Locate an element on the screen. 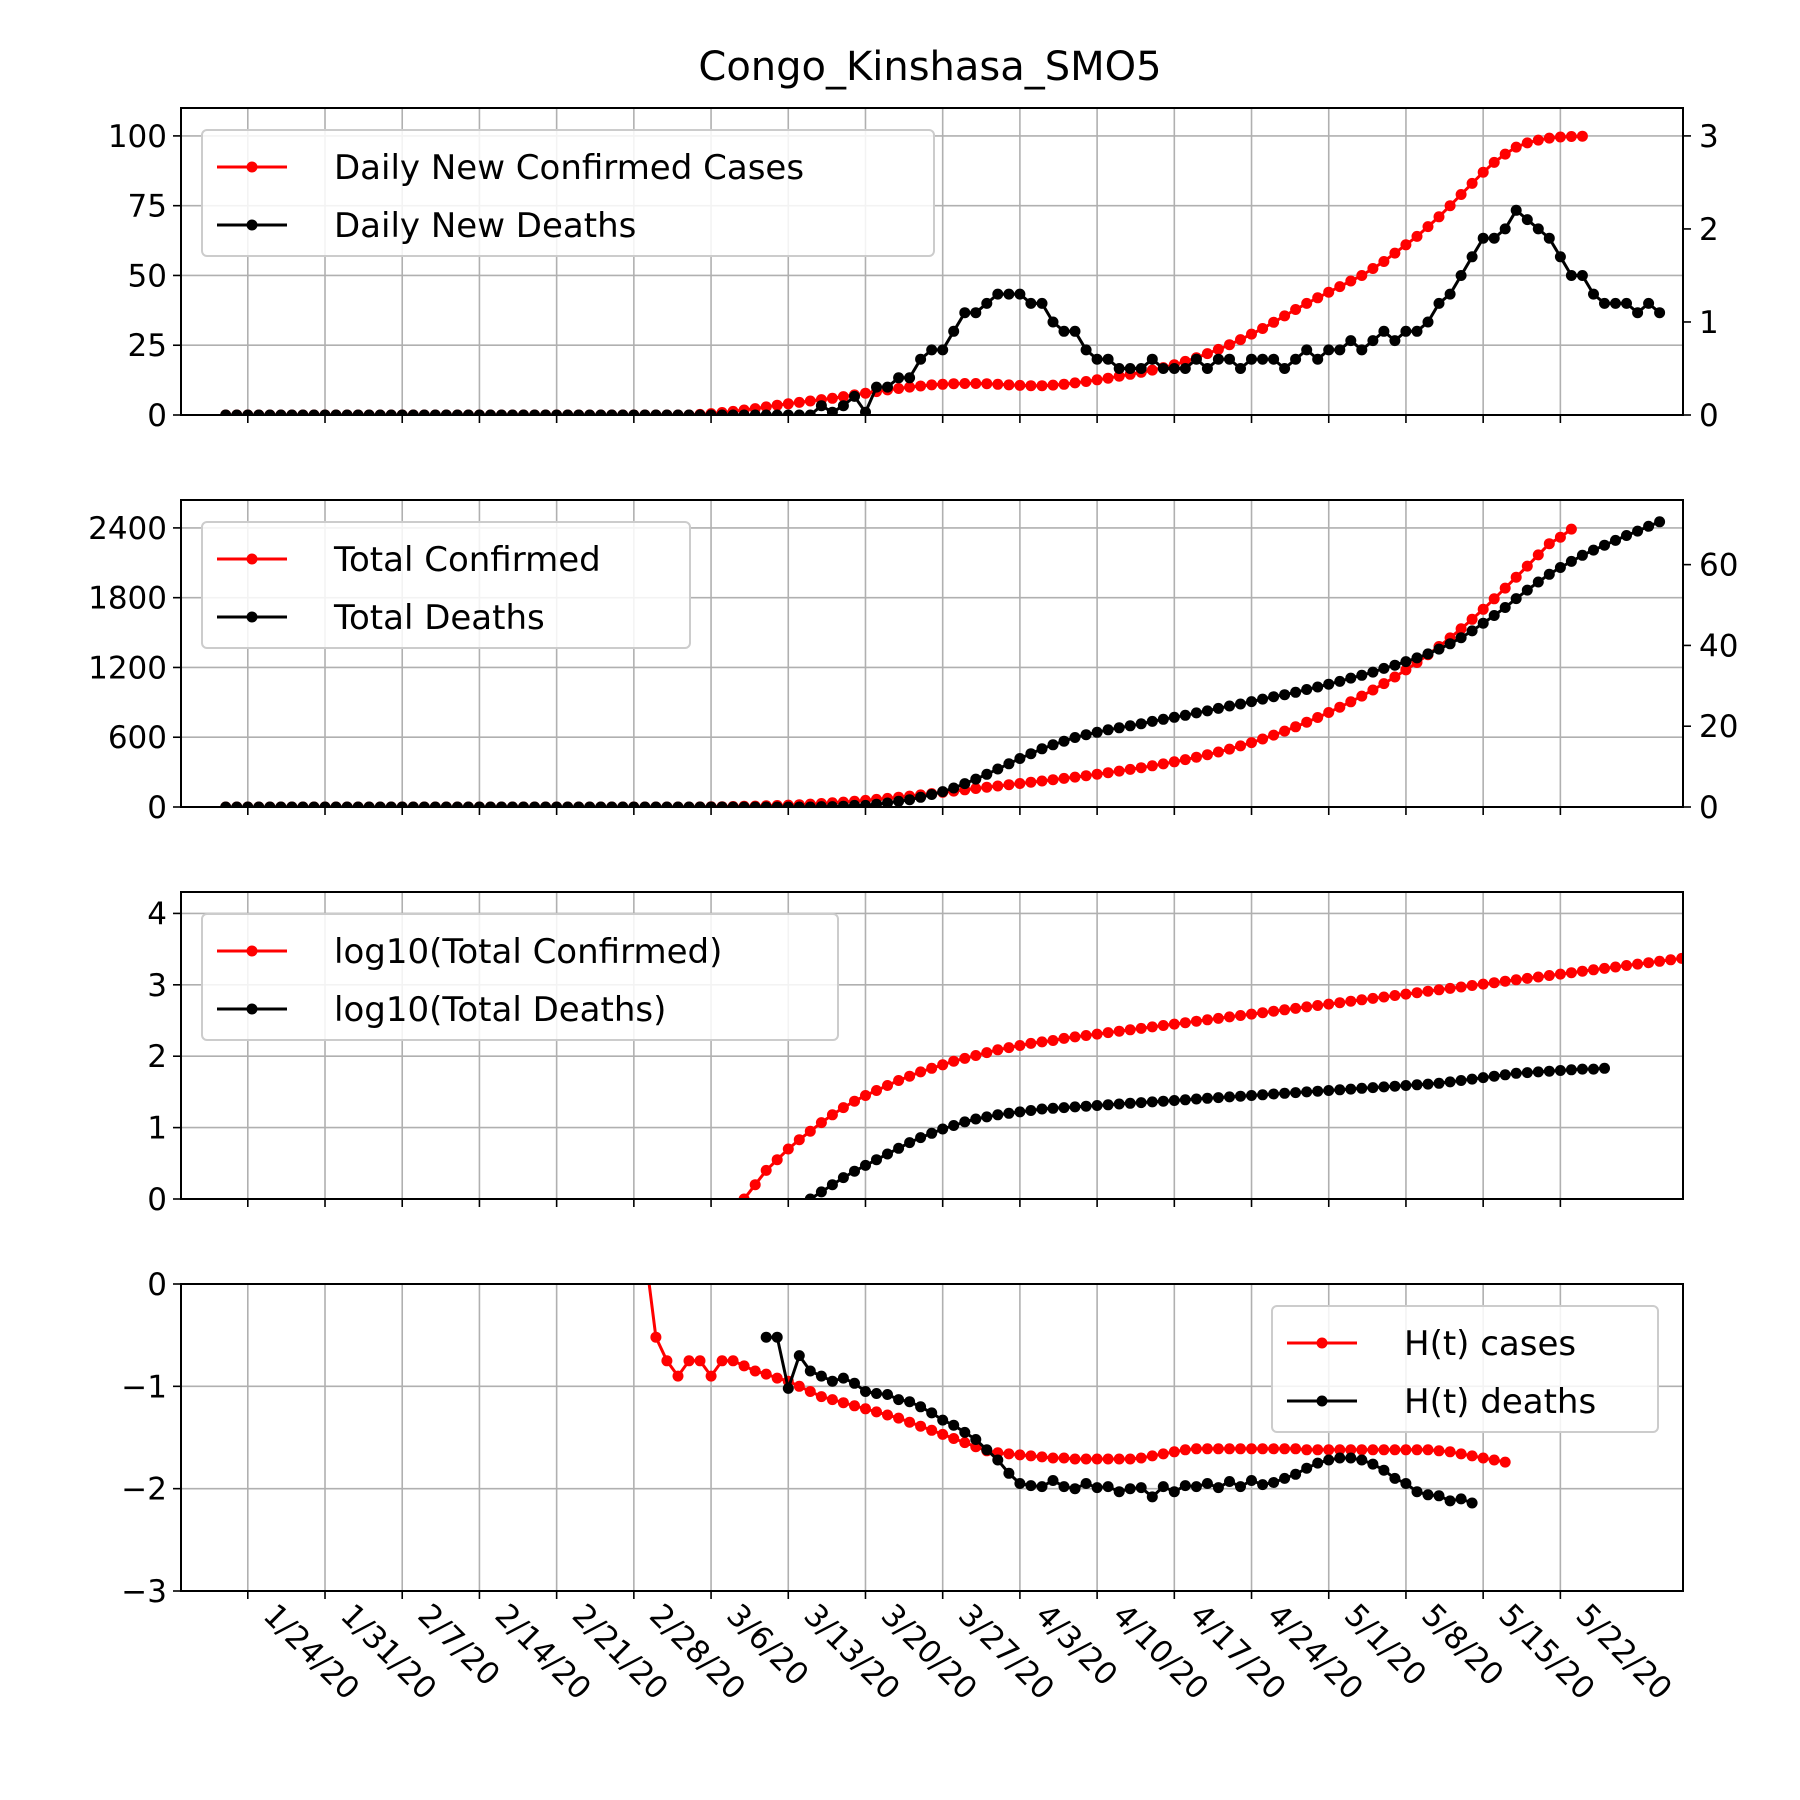 The image size is (1800, 1800). y-tick-label: 600 is located at coordinates (137, 738).